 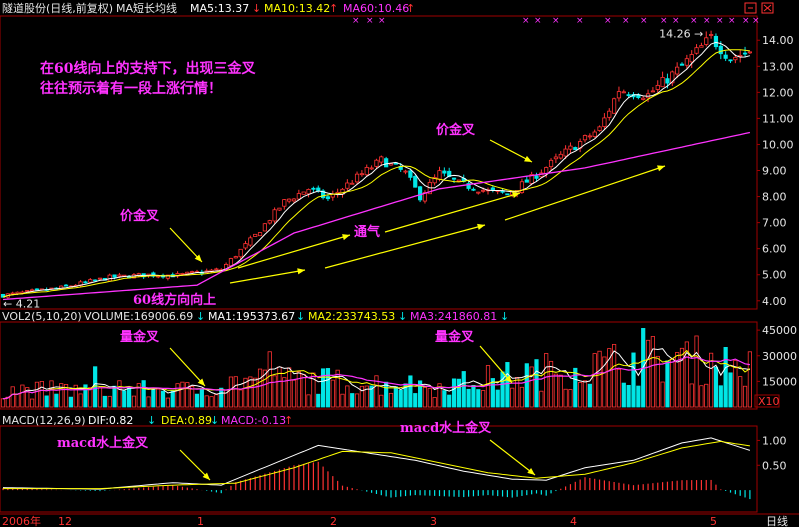 I want to click on price-tick-label: 9.00, so click(x=774, y=171).